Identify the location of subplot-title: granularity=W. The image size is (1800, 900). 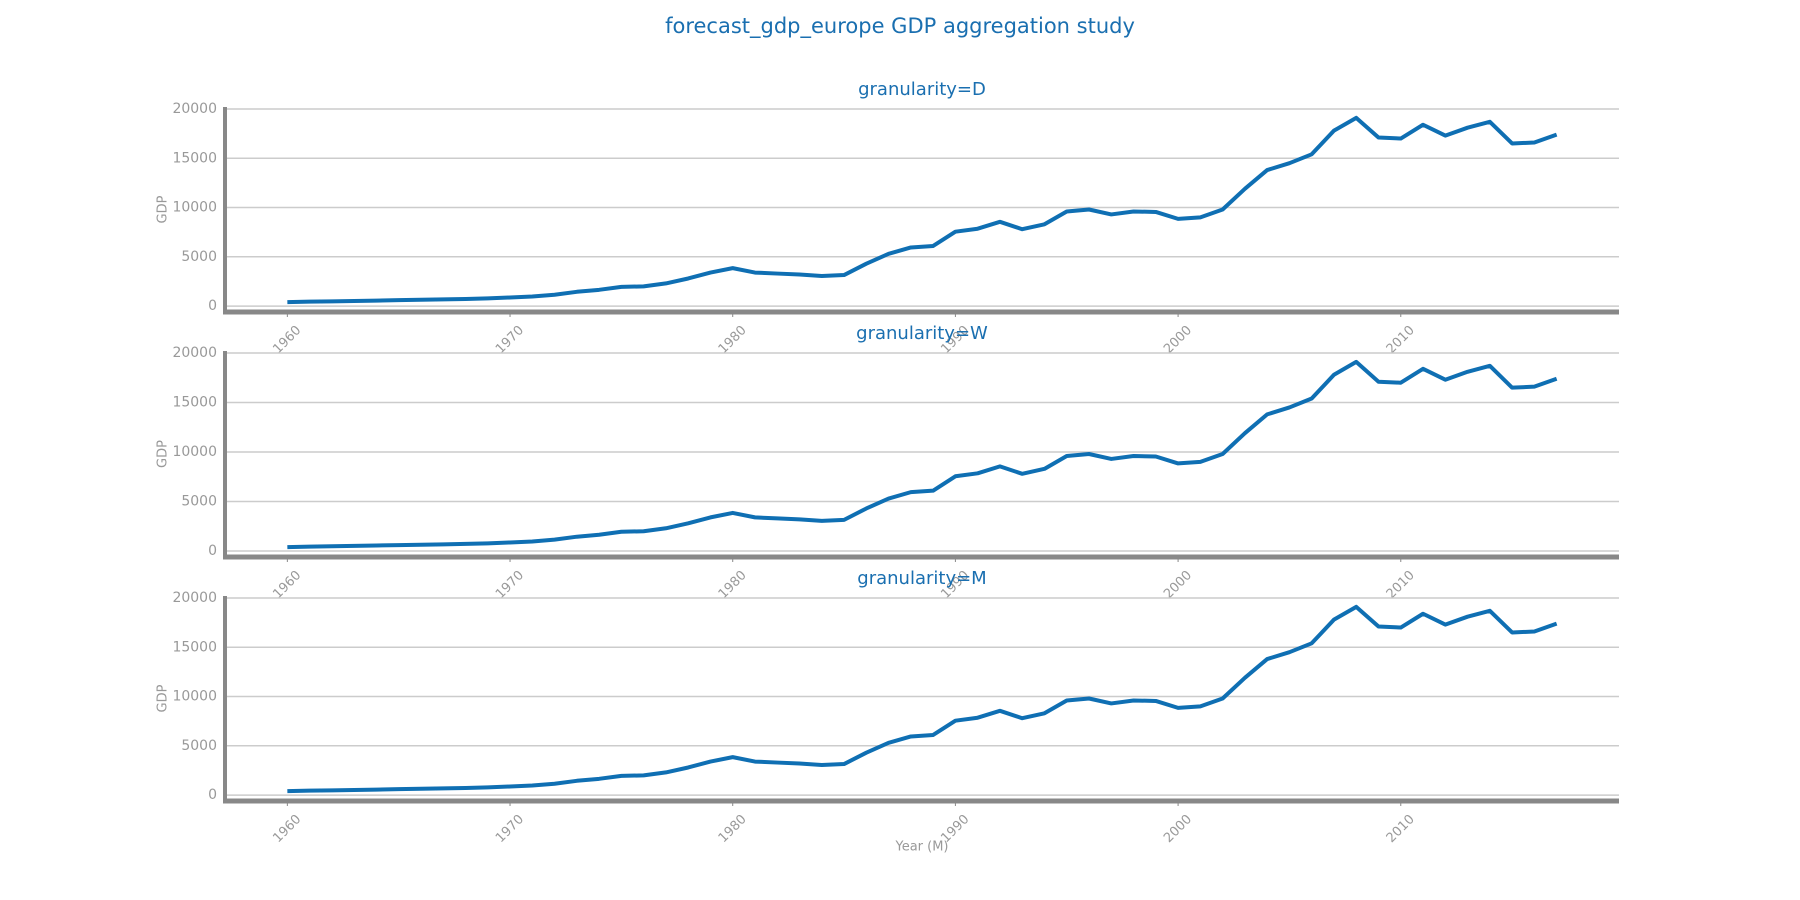
(922, 333).